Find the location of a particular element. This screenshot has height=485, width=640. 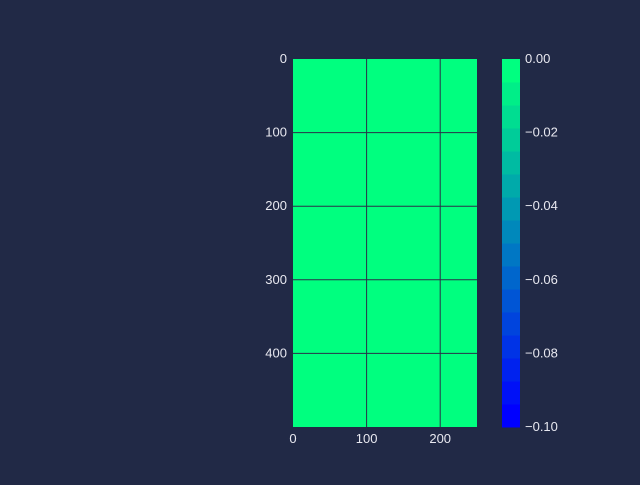

colorbar-tick-label: −0.06 is located at coordinates (541, 279).